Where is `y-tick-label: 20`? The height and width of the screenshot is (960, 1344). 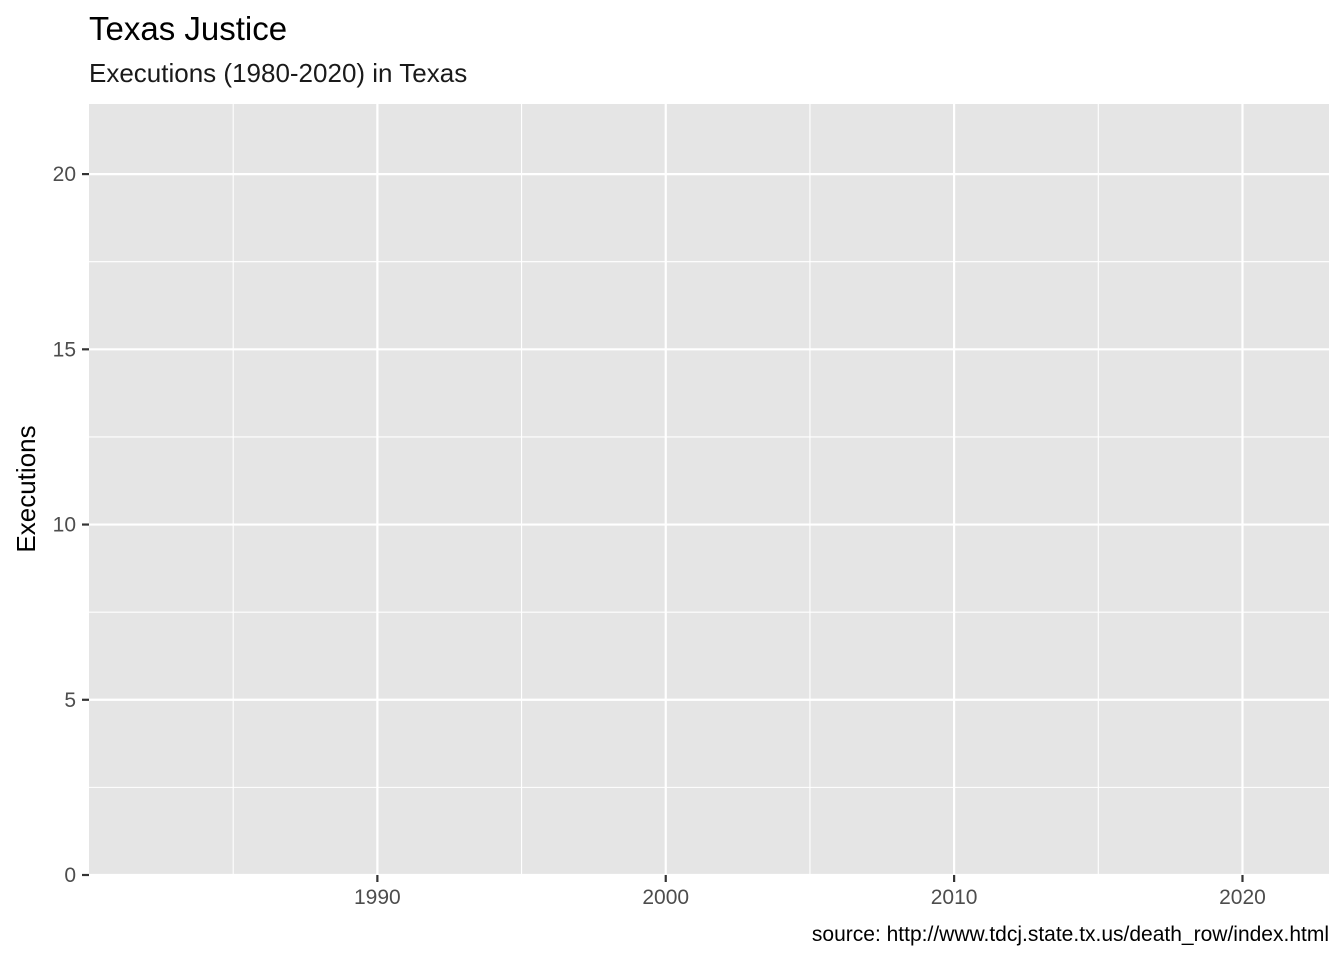 y-tick-label: 20 is located at coordinates (64, 174).